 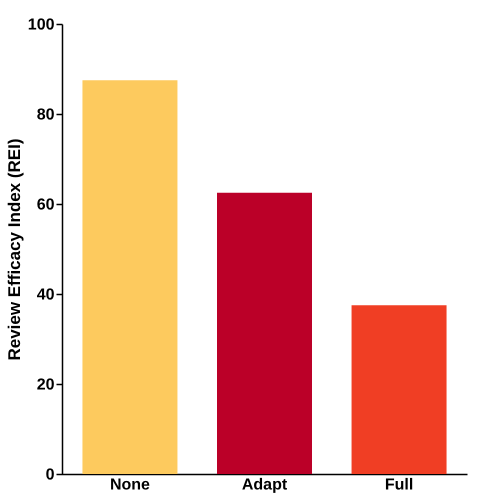 I want to click on y-tick-label: 20, so click(x=45, y=385).